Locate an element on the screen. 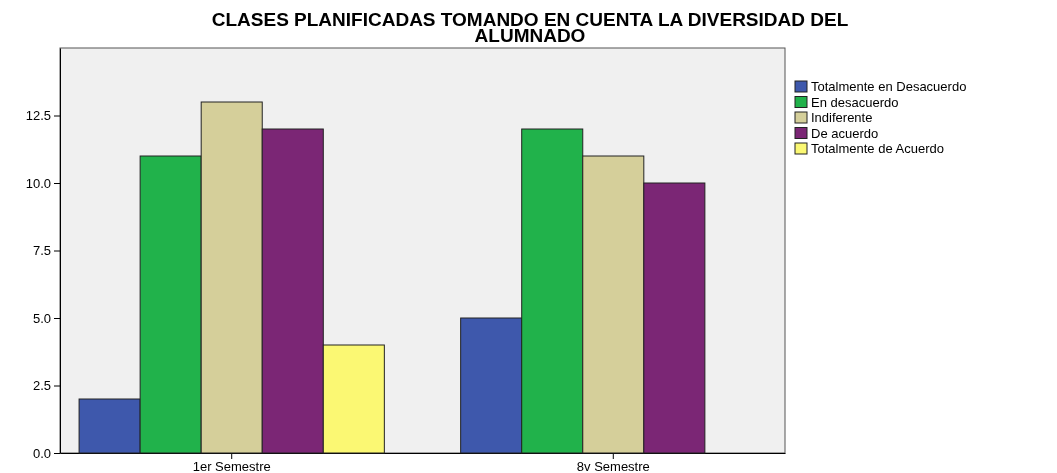  y-tick-label: 0.0 is located at coordinates (41, 453).